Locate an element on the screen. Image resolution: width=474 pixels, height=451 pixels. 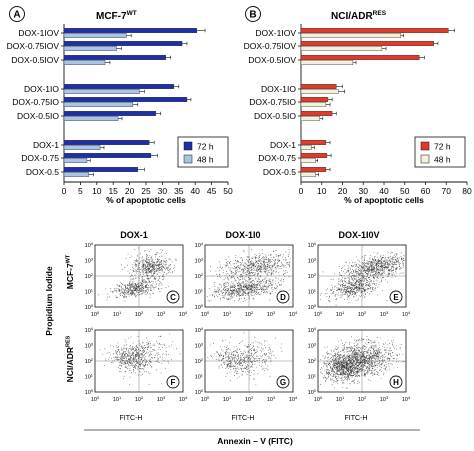
panel-a-letter: A is located at coordinates (16, 15).